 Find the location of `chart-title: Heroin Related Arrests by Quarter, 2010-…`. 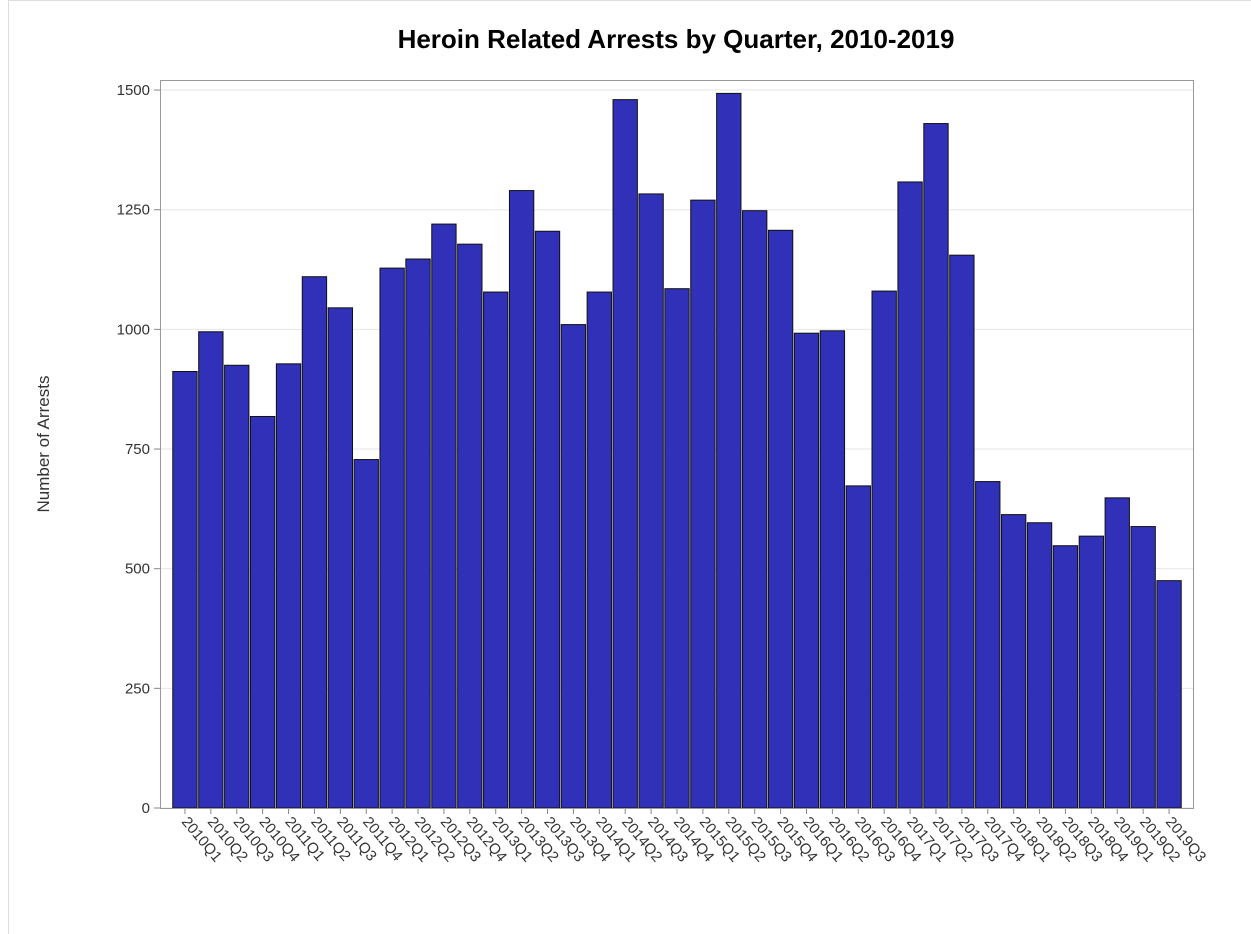

chart-title: Heroin Related Arrests by Quarter, 2010-… is located at coordinates (676, 39).